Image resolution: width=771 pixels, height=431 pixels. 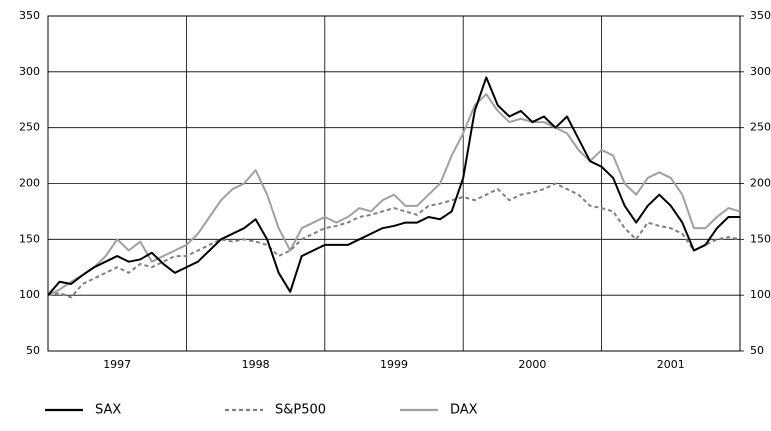 I want to click on y-tick-label: 350, so click(x=29, y=15).